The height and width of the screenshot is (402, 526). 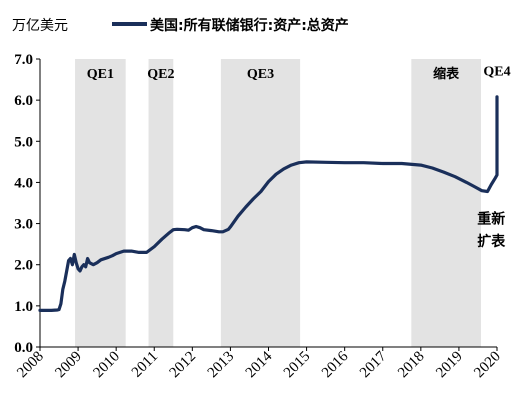 I want to click on y-tick-label-1: 1.0, so click(x=23, y=307).